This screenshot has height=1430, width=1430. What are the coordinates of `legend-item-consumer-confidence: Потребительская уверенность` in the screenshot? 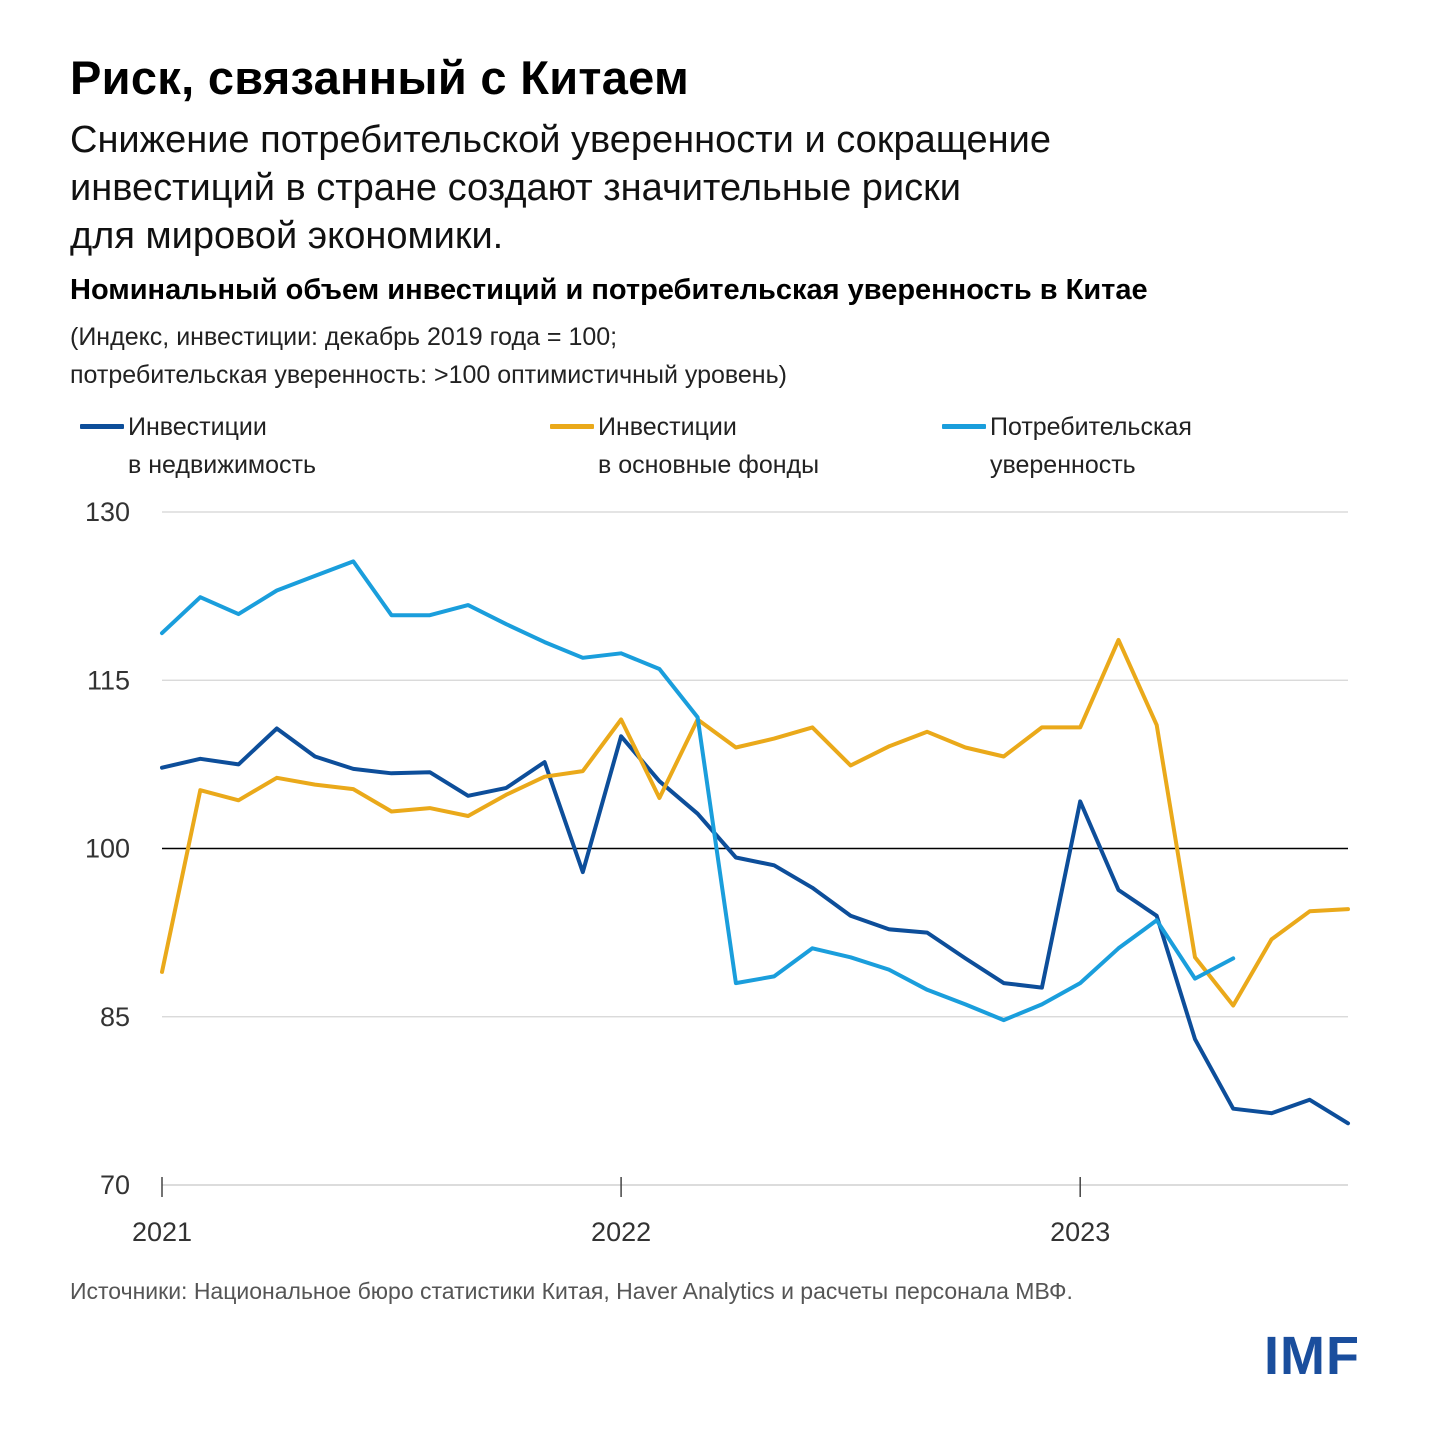 It's located at (1067, 446).